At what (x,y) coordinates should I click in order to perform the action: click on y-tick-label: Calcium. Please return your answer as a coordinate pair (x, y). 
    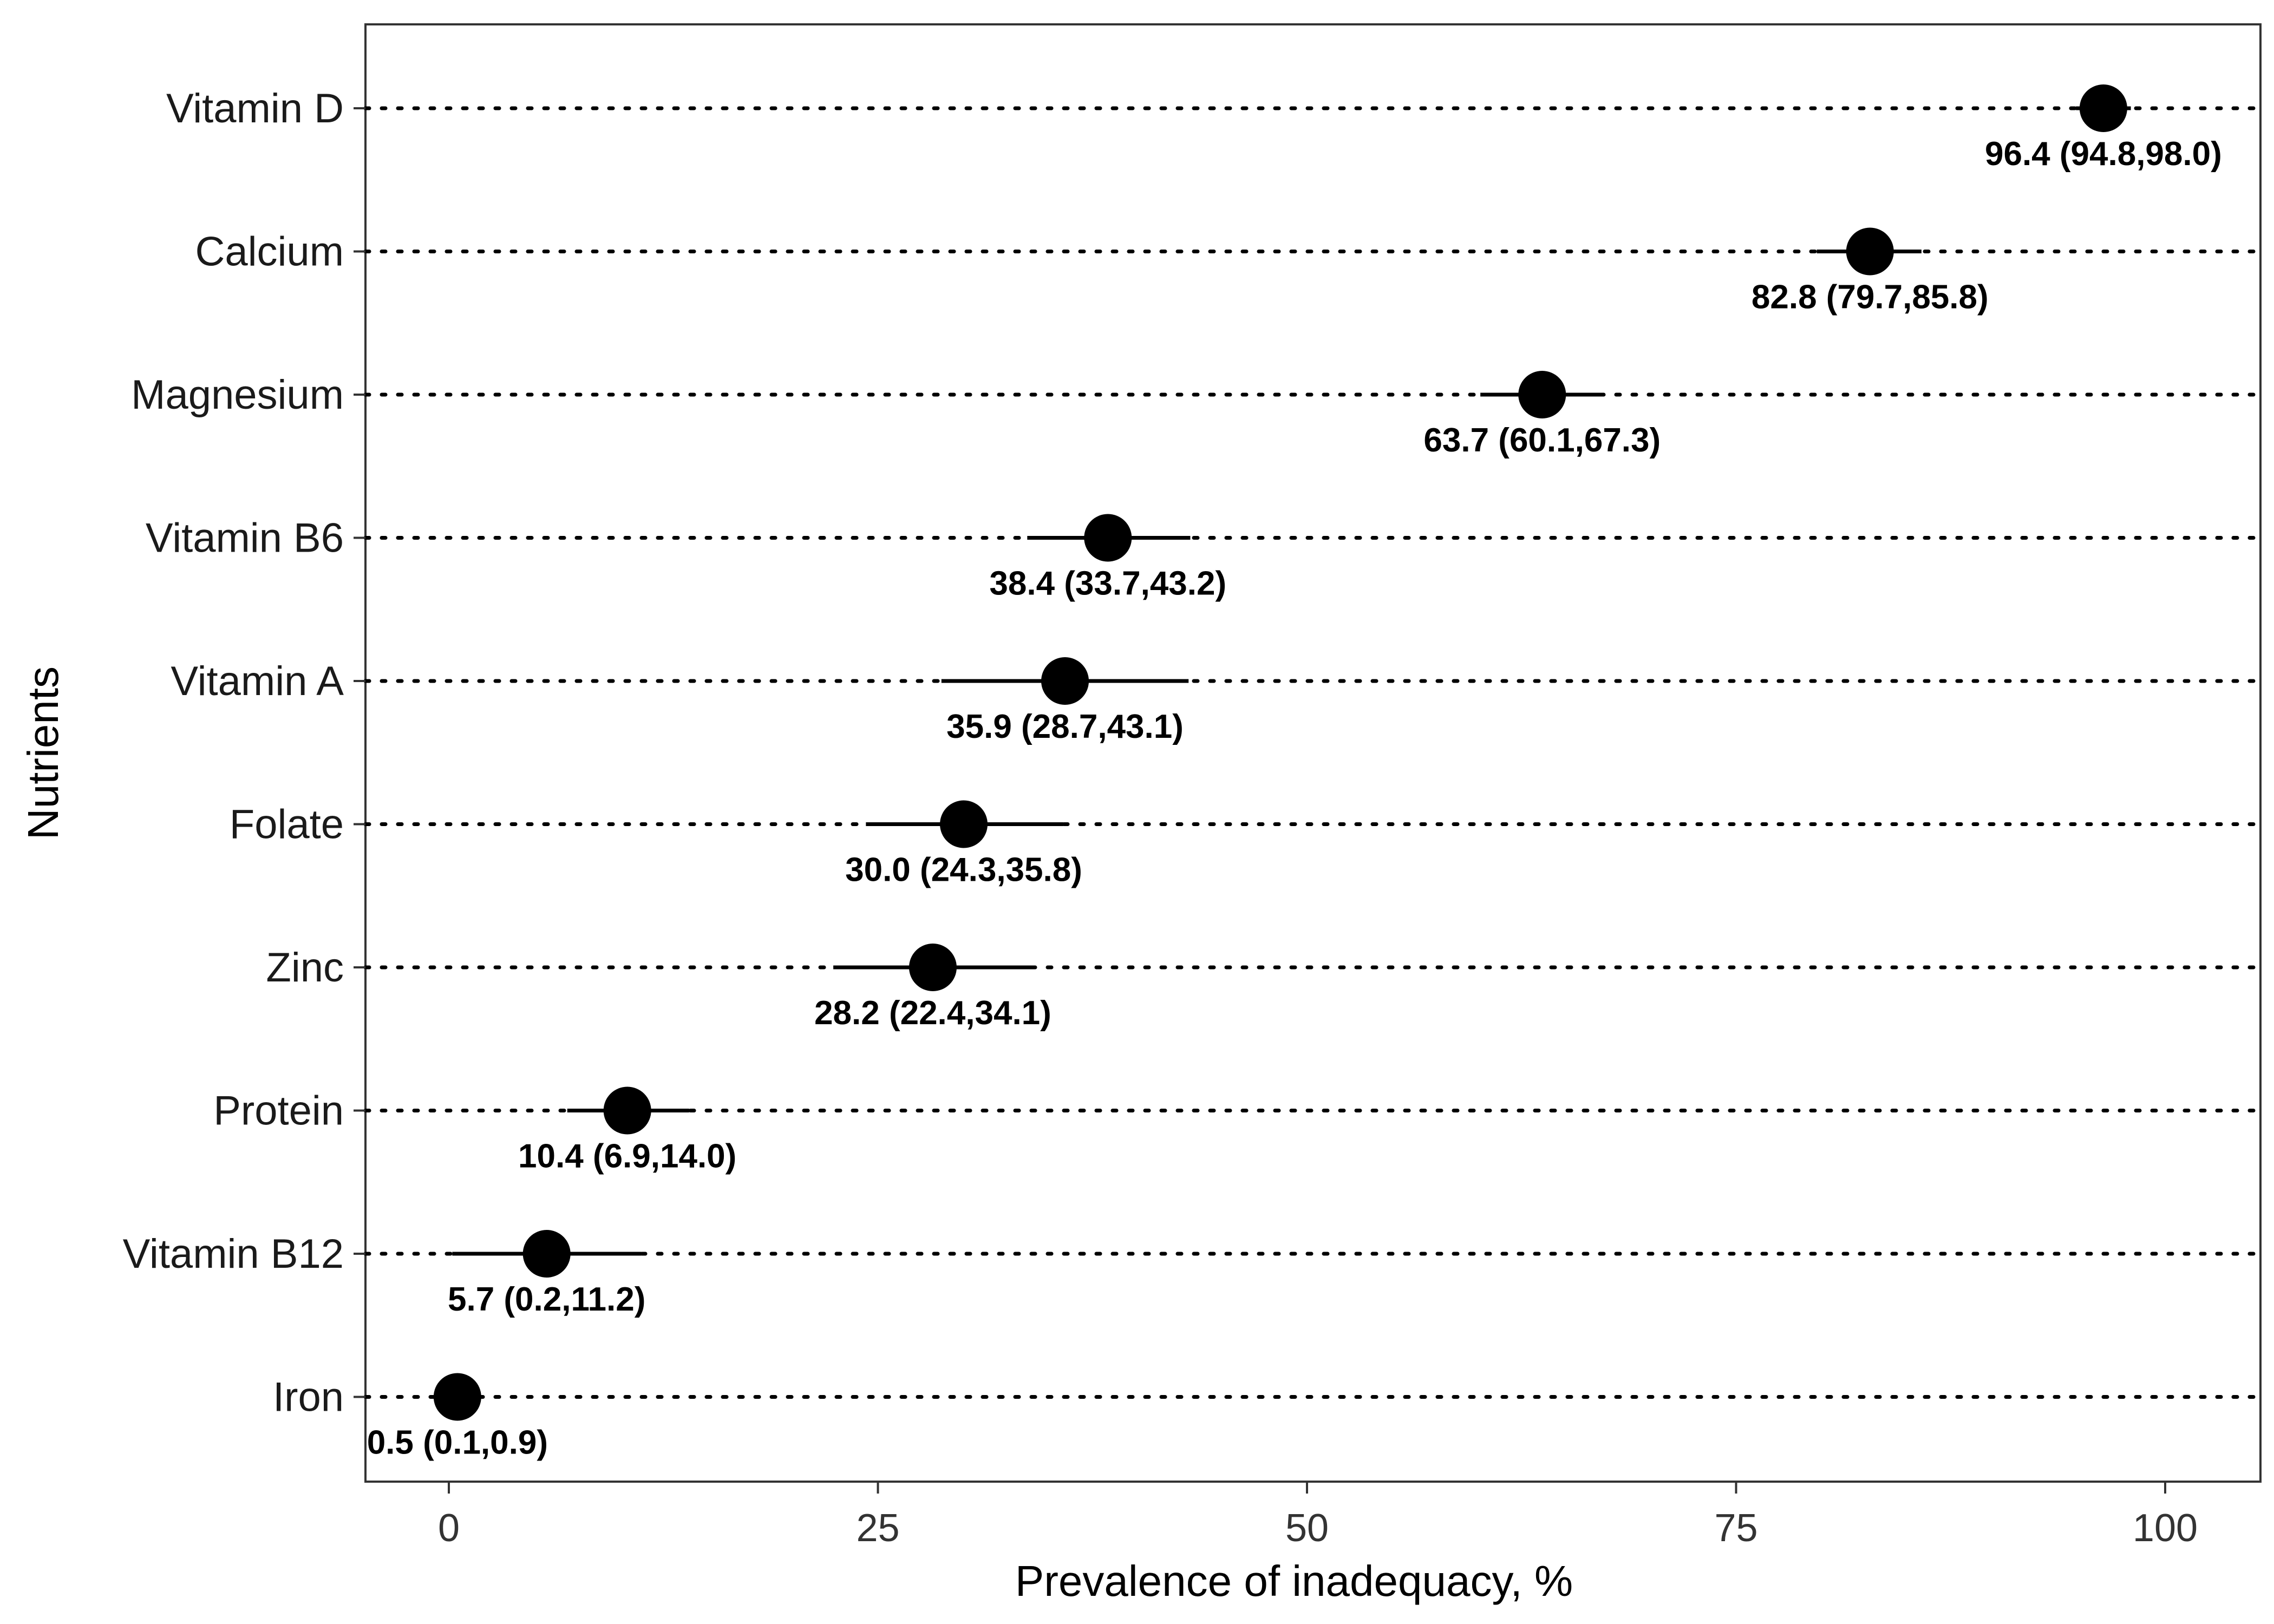
    Looking at the image, I should click on (270, 252).